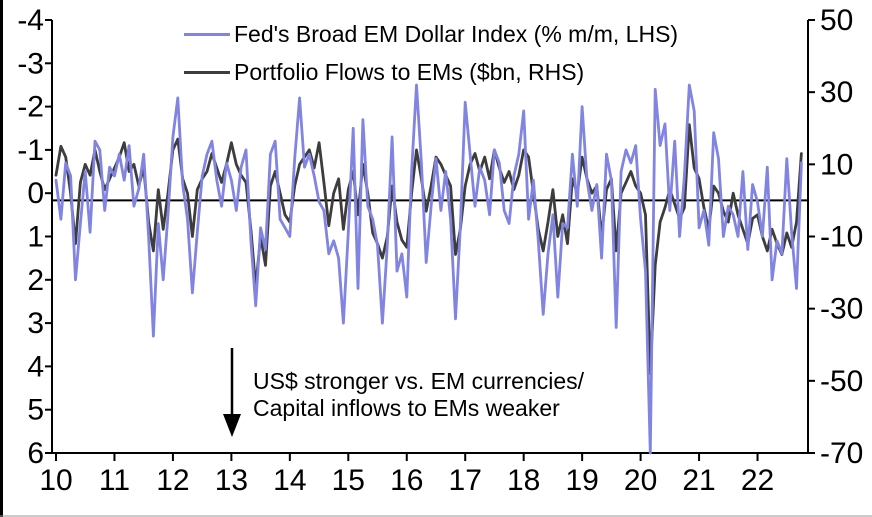 Image resolution: width=872 pixels, height=517 pixels. Describe the element at coordinates (30, 20) in the screenshot. I see `left-axis-tick-label: -4` at that location.